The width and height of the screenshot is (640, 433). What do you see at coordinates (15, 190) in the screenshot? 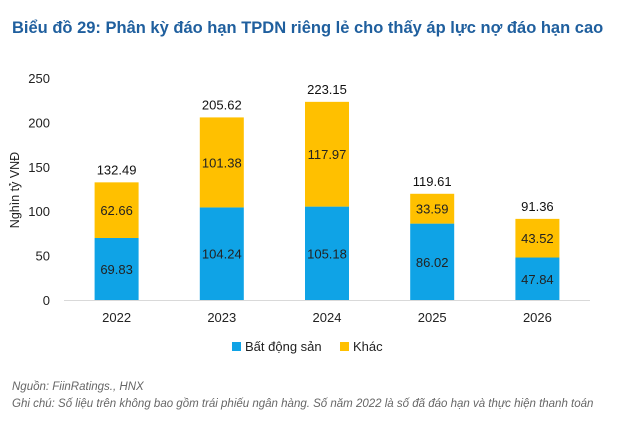
I see `y-axis-label: Nghìn tỷ VNĐ` at bounding box center [15, 190].